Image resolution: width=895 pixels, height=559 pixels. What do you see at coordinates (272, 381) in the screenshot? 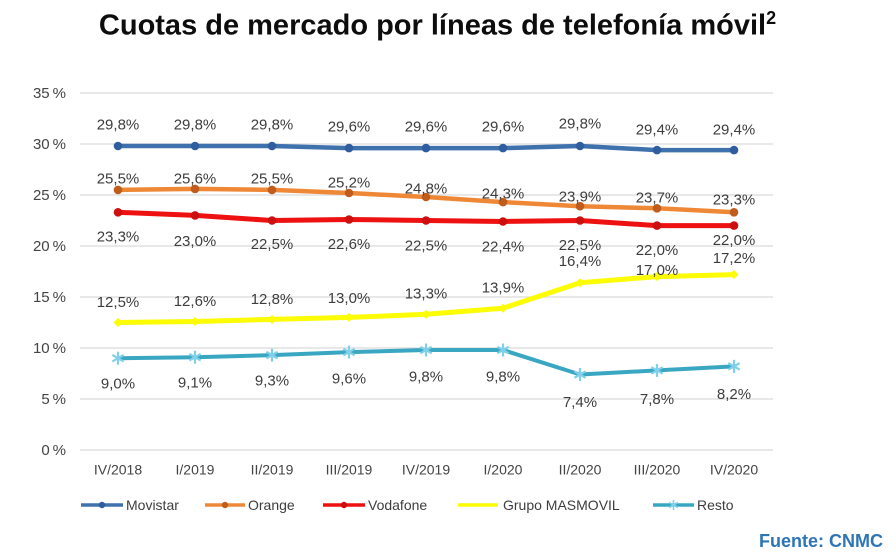
I see `svg-text: 9,3%` at bounding box center [272, 381].